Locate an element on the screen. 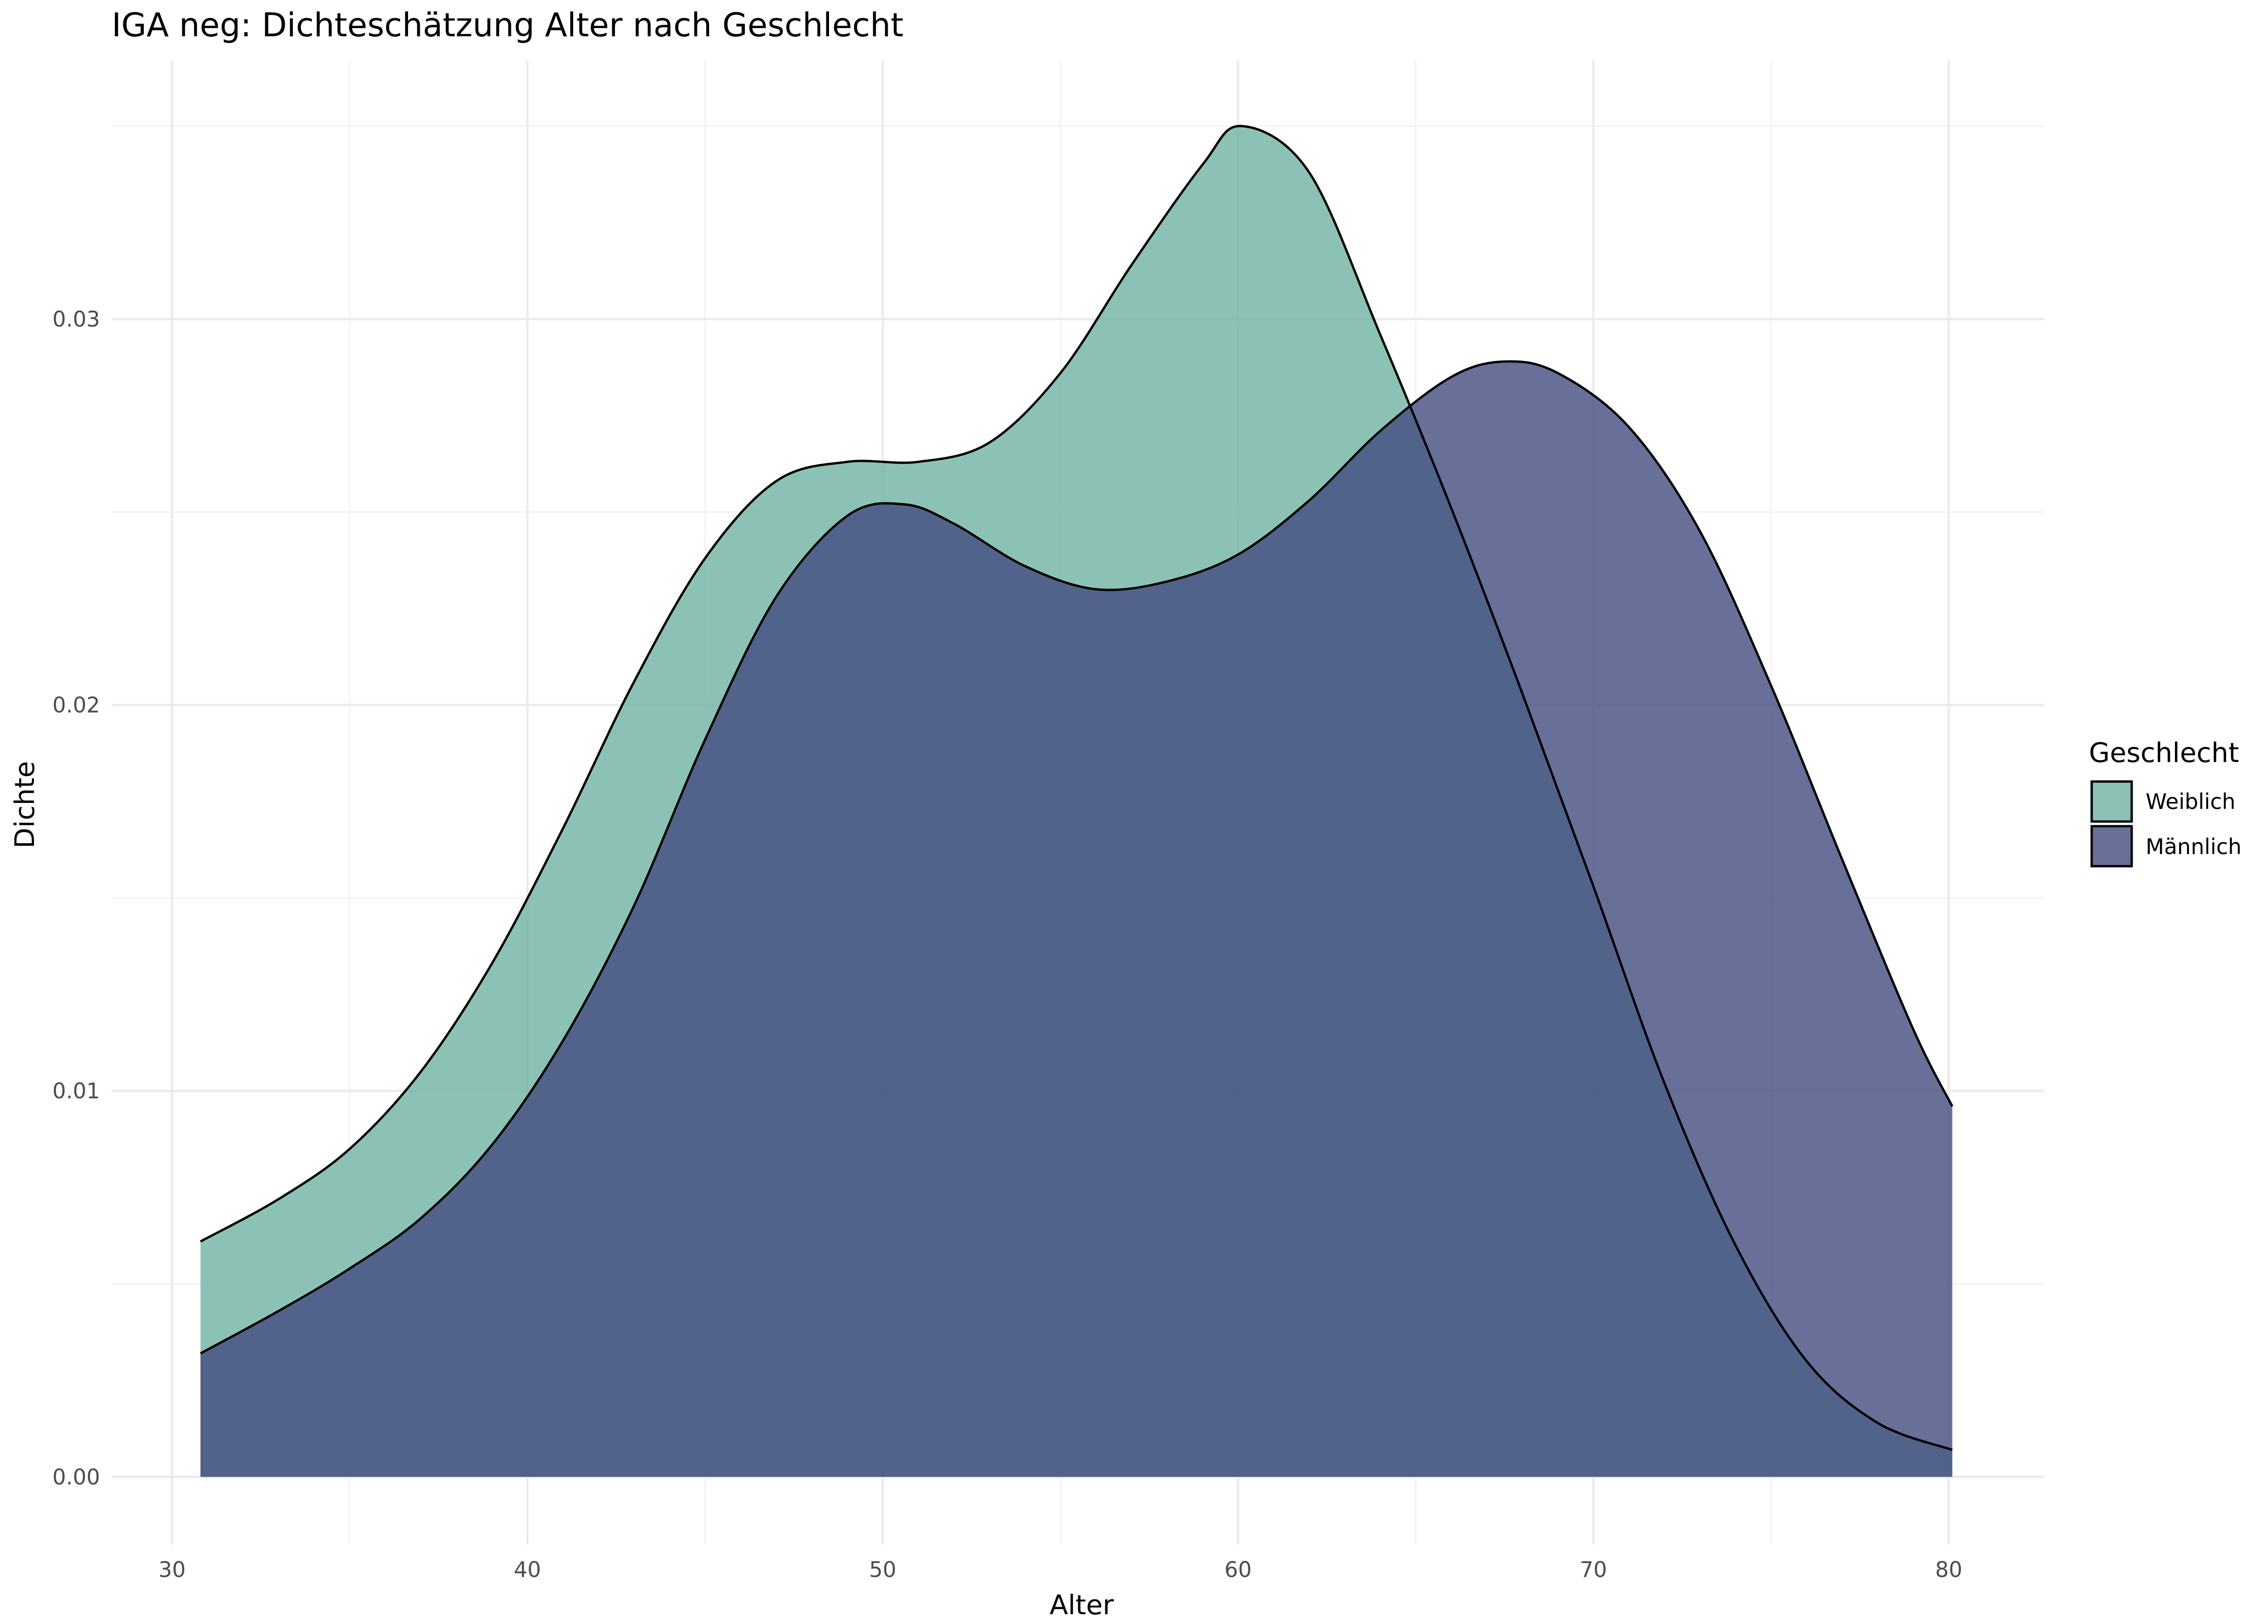 Image resolution: width=2268 pixels, height=1624 pixels. x-tick-label: 50 is located at coordinates (882, 1570).